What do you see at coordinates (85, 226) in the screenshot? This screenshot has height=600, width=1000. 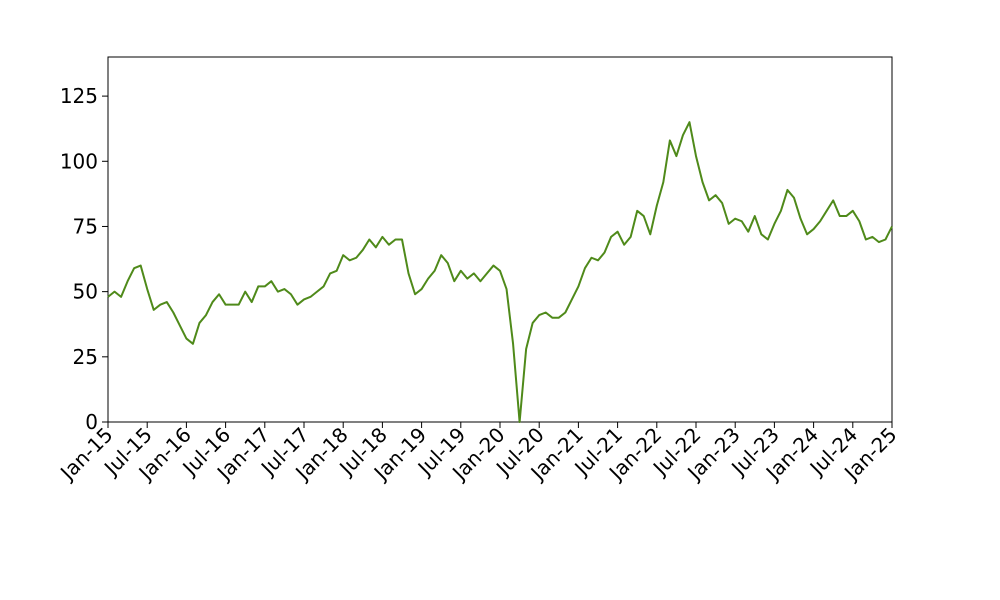 I see `y-tick-label: 75` at bounding box center [85, 226].